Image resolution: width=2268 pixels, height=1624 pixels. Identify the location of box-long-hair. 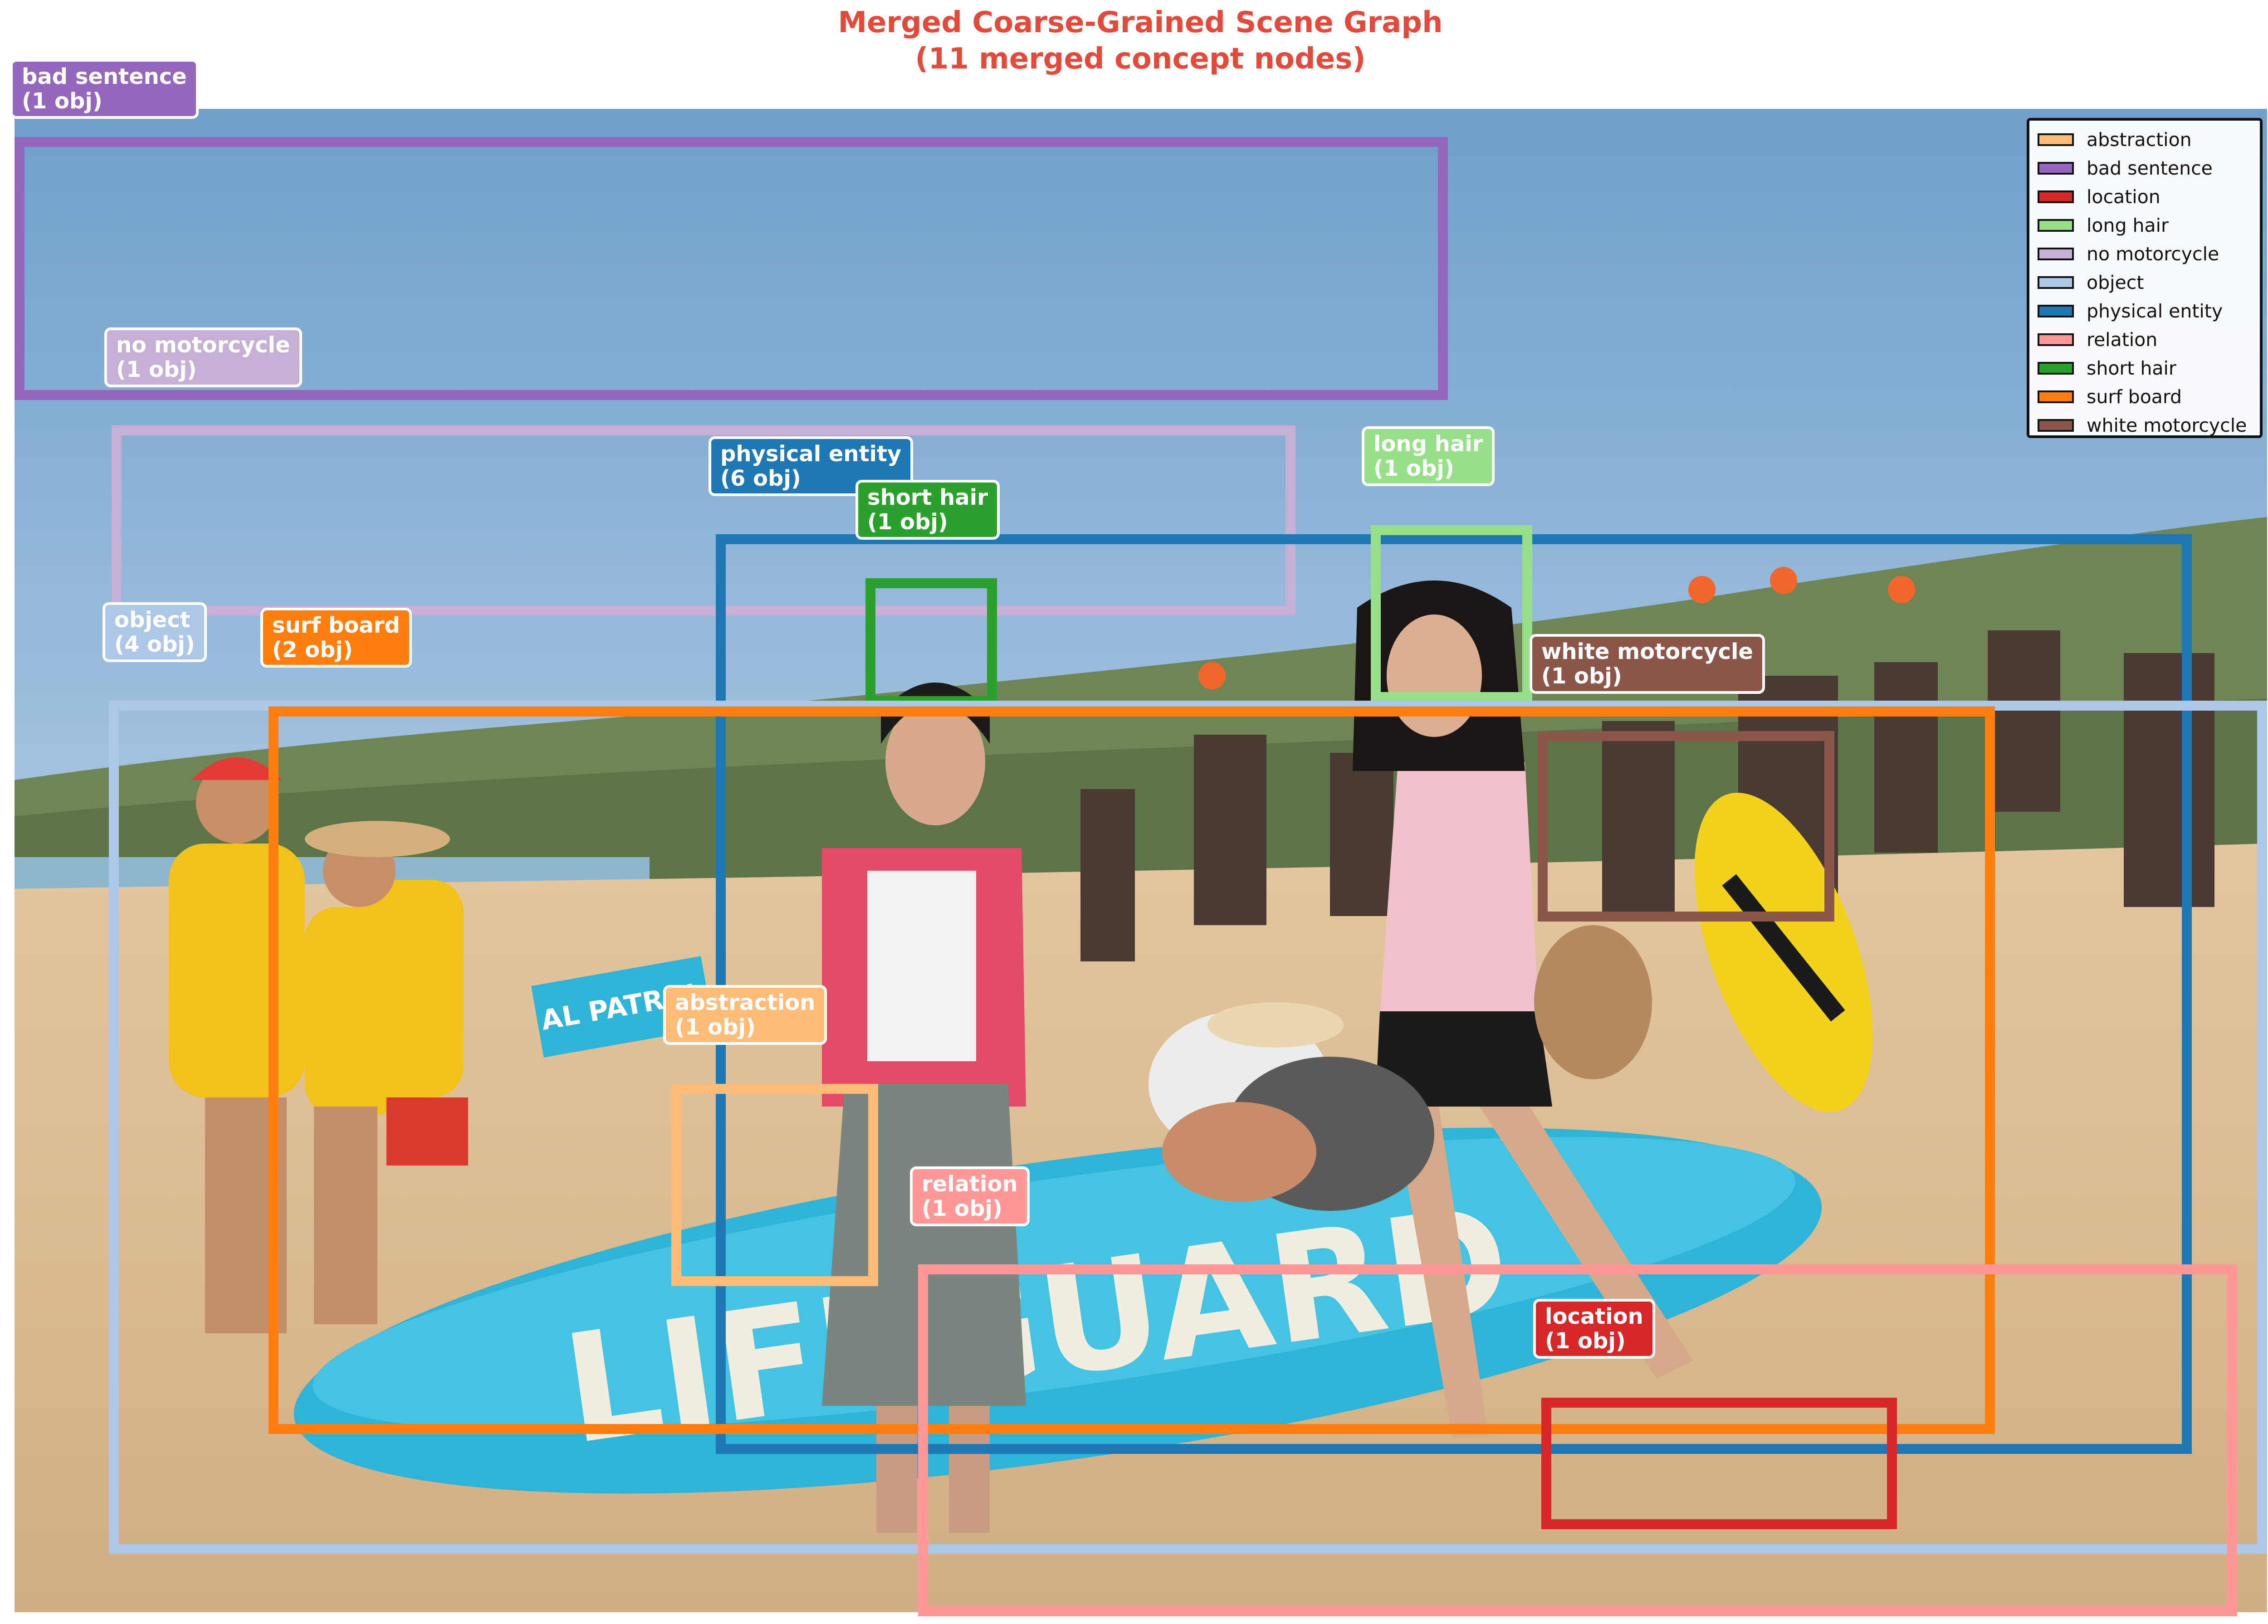
(1452, 613).